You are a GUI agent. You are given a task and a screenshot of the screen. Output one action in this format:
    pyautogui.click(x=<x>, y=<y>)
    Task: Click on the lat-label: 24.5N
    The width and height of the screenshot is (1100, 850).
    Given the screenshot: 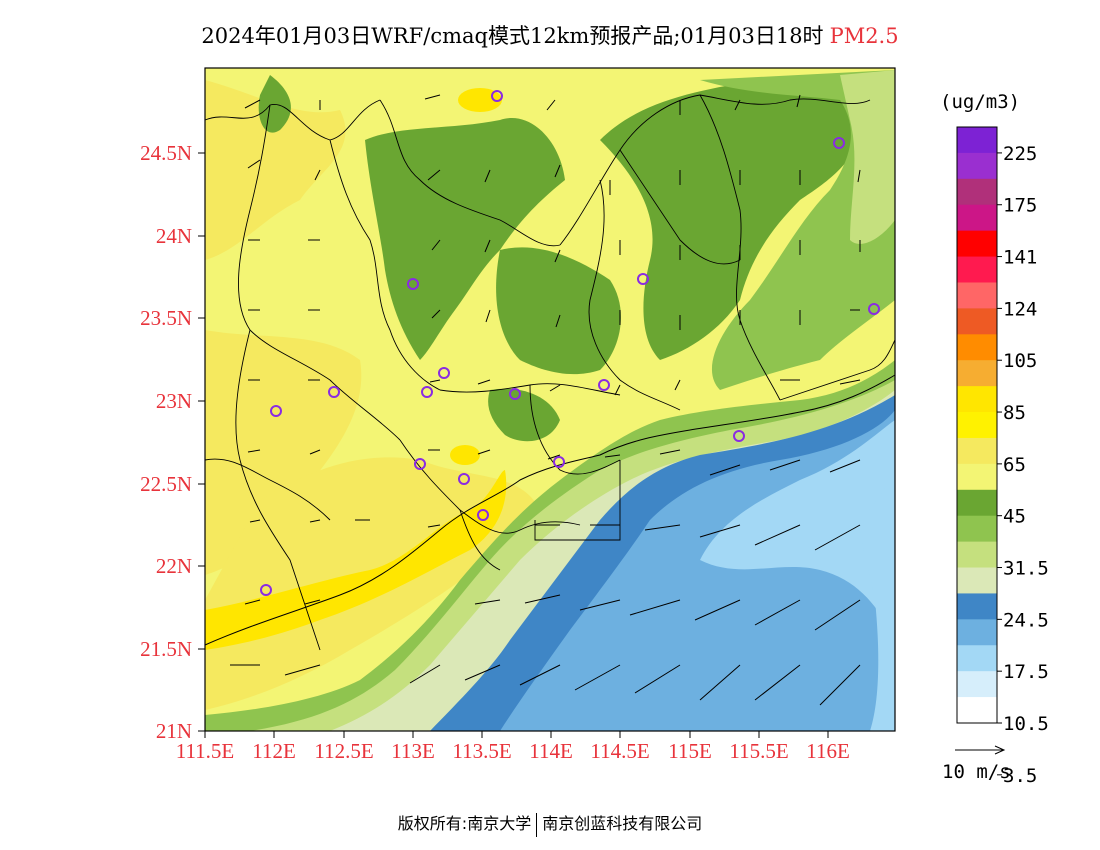 What is the action you would take?
    pyautogui.click(x=166, y=153)
    